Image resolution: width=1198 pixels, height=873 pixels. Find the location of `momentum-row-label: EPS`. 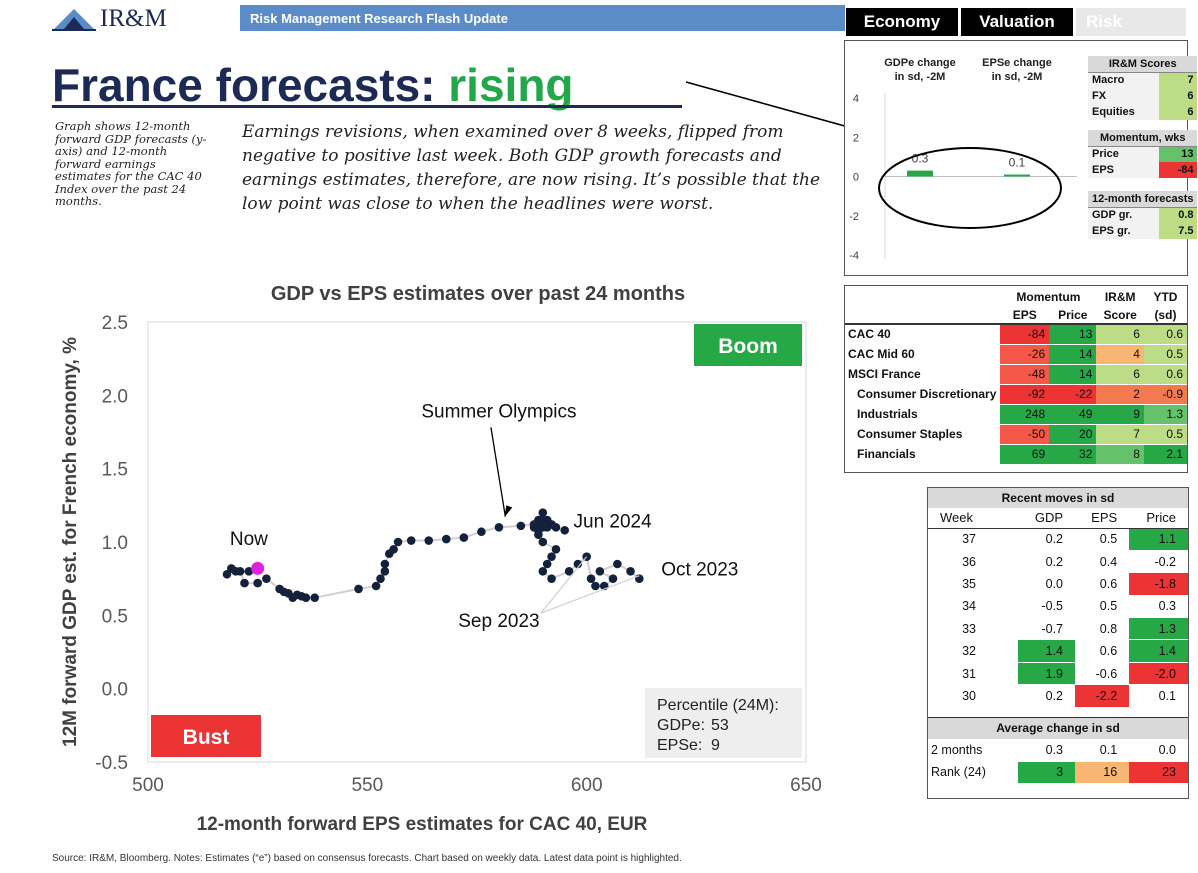

momentum-row-label: EPS is located at coordinates (1124, 170).